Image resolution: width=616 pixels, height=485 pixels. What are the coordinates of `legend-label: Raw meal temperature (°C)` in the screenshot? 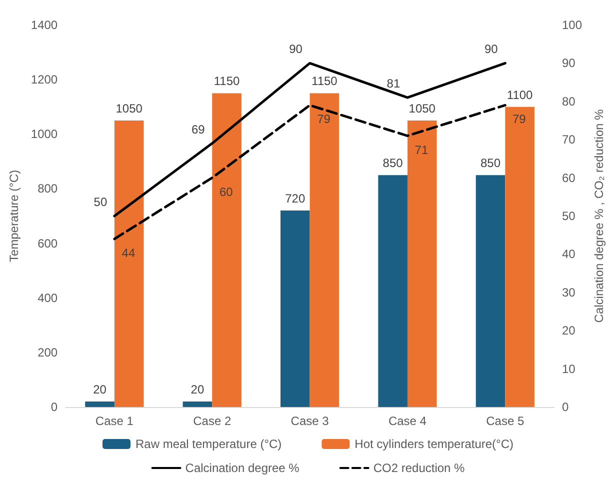 It's located at (208, 444).